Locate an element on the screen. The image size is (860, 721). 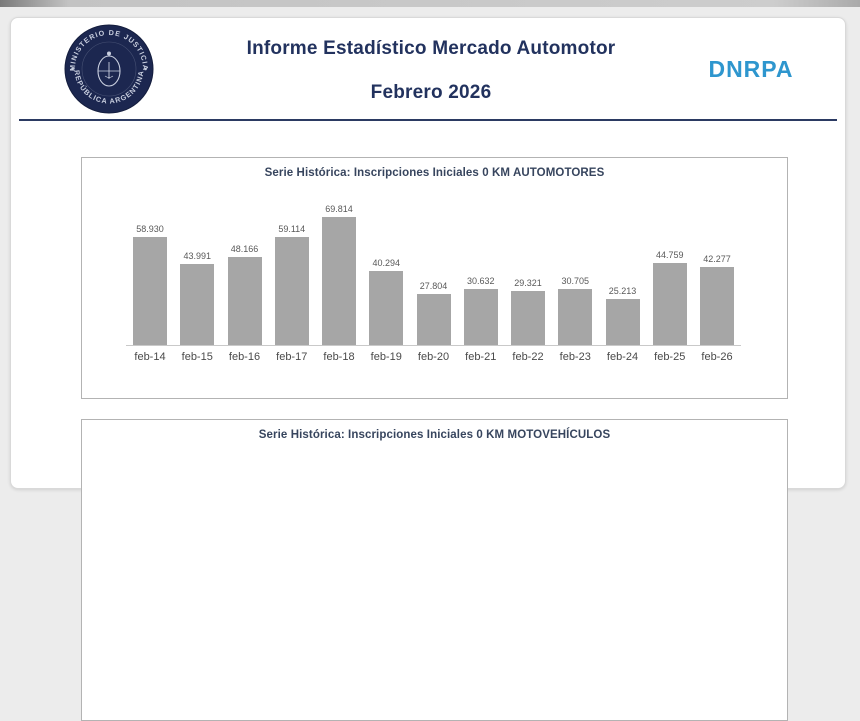
bar-value-label: 29.321 is located at coordinates (528, 283).